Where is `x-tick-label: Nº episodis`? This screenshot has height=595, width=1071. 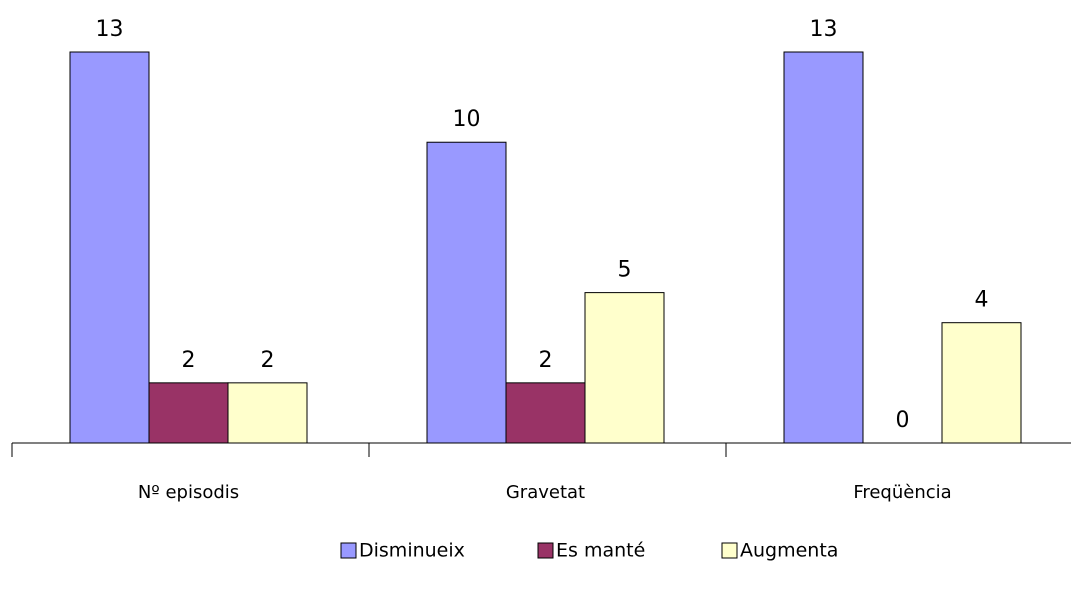 x-tick-label: Nº episodis is located at coordinates (188, 492).